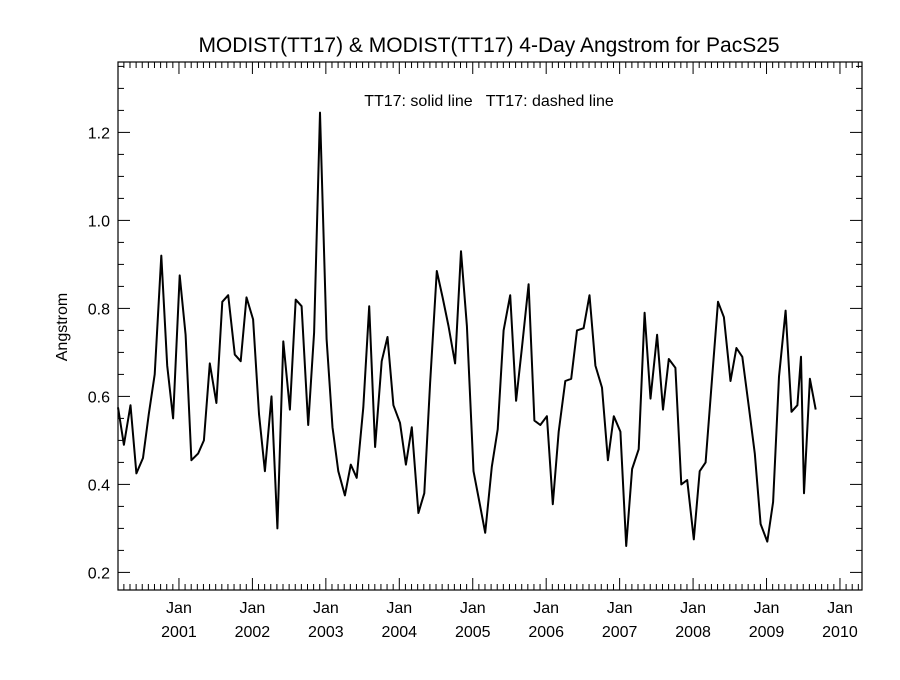 The width and height of the screenshot is (900, 680). What do you see at coordinates (179, 632) in the screenshot?
I see `x-tick-year-label: 2001` at bounding box center [179, 632].